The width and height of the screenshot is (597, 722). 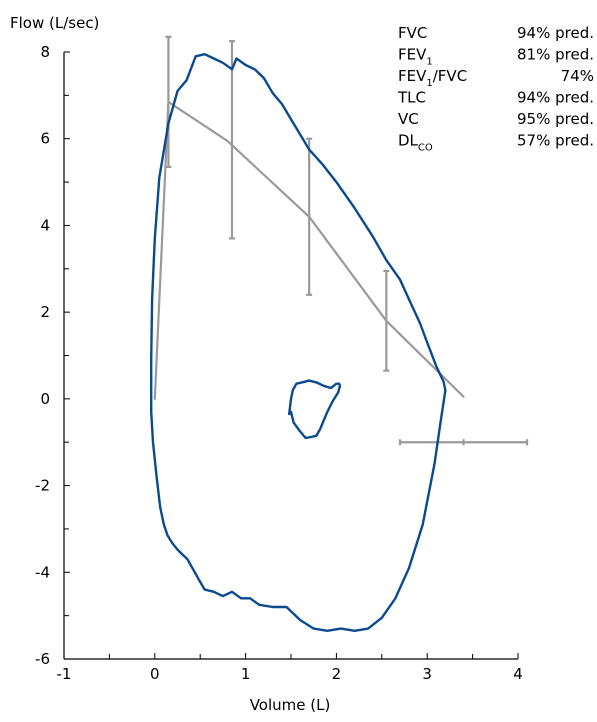 What do you see at coordinates (555, 141) in the screenshot?
I see `stat-value: 57% pred.` at bounding box center [555, 141].